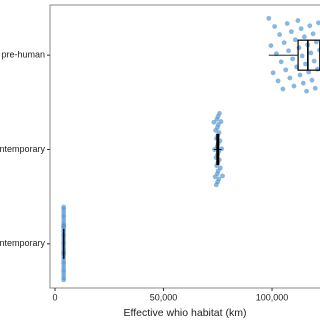 Image resolution: width=320 pixels, height=320 pixels. I want to click on x-tick-label: 100,000, so click(272, 297).